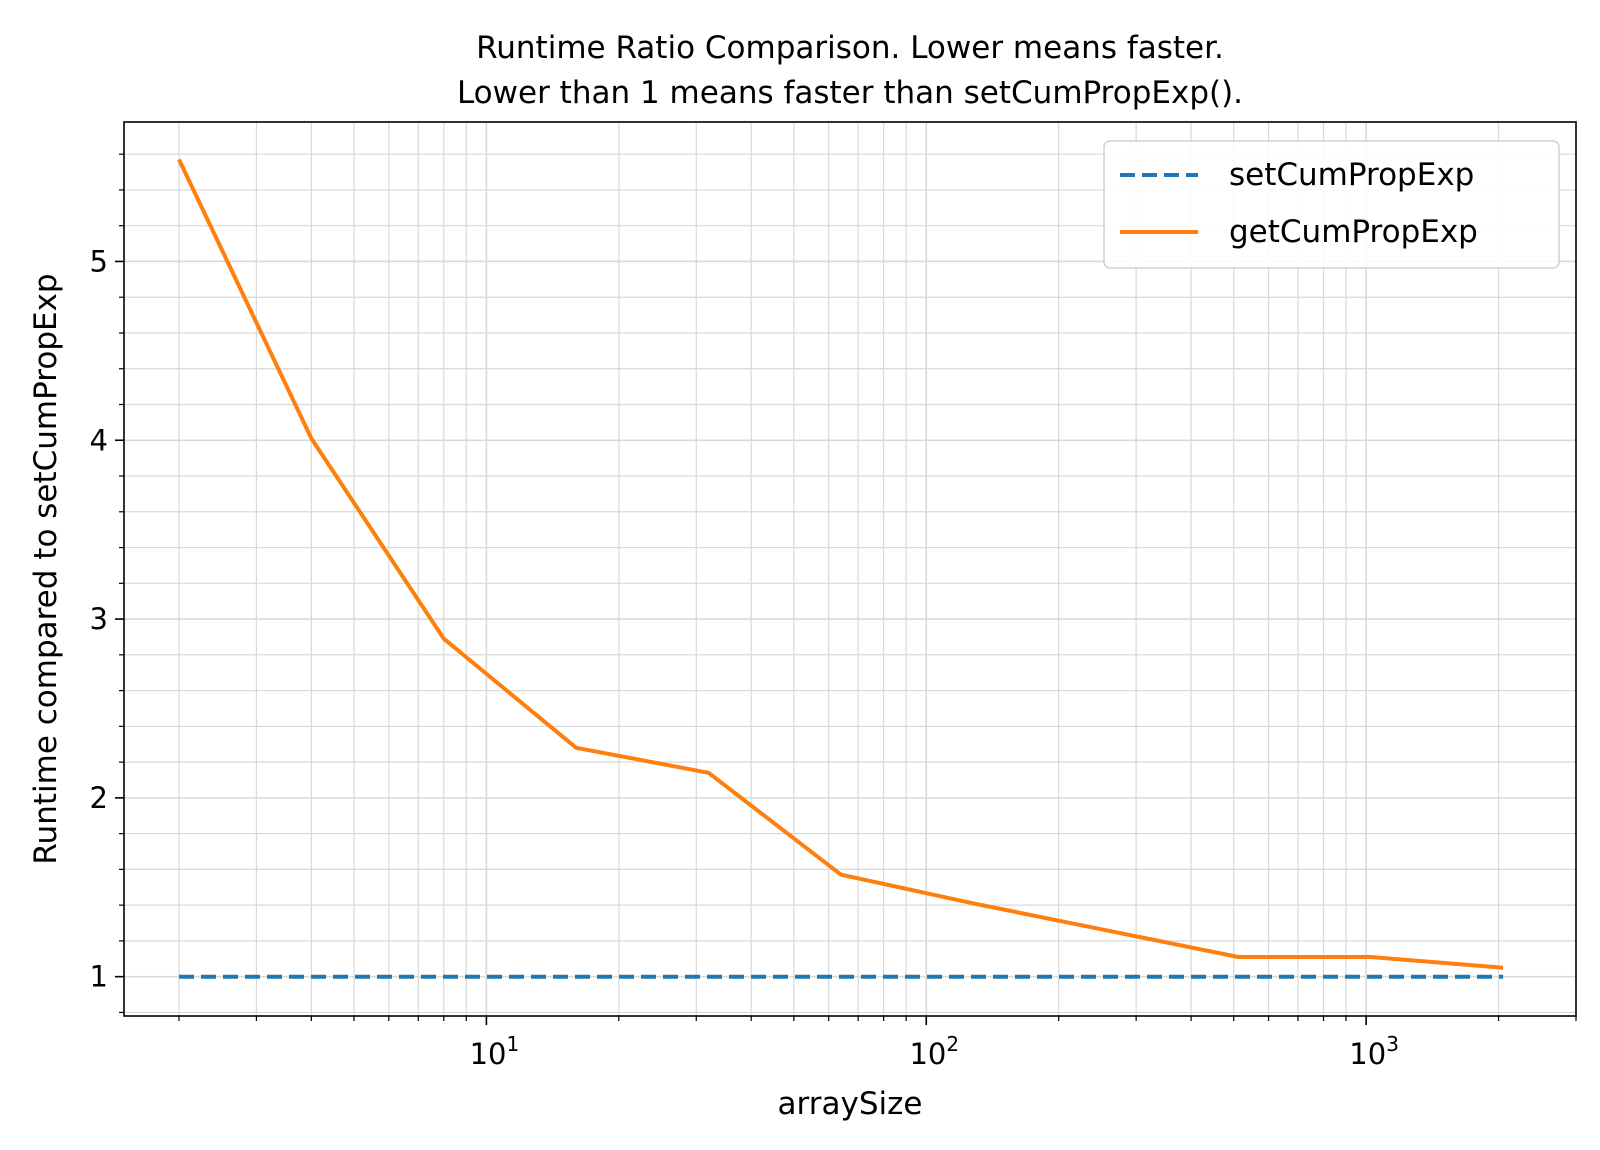 The height and width of the screenshot is (1150, 1600). I want to click on legend-box, so click(1331, 204).